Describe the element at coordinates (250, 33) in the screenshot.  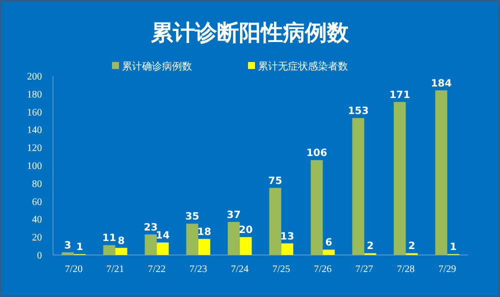
I see `chart-title: 累计诊断阳性病例数` at that location.